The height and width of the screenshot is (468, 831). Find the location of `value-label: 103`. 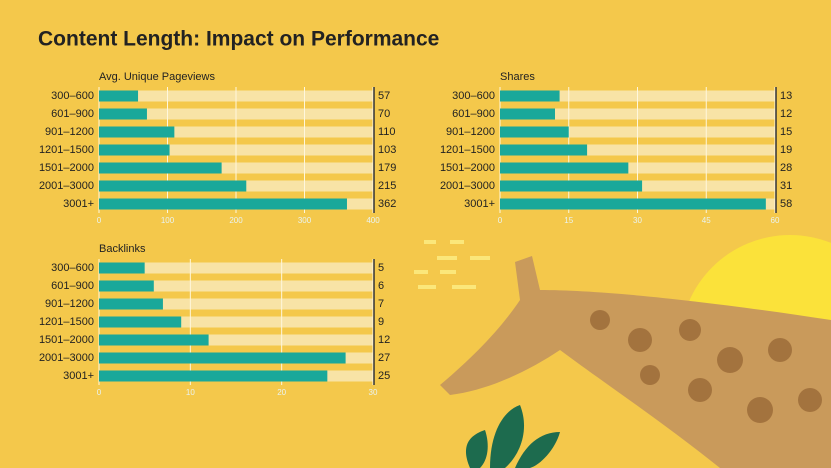

value-label: 103 is located at coordinates (387, 150).